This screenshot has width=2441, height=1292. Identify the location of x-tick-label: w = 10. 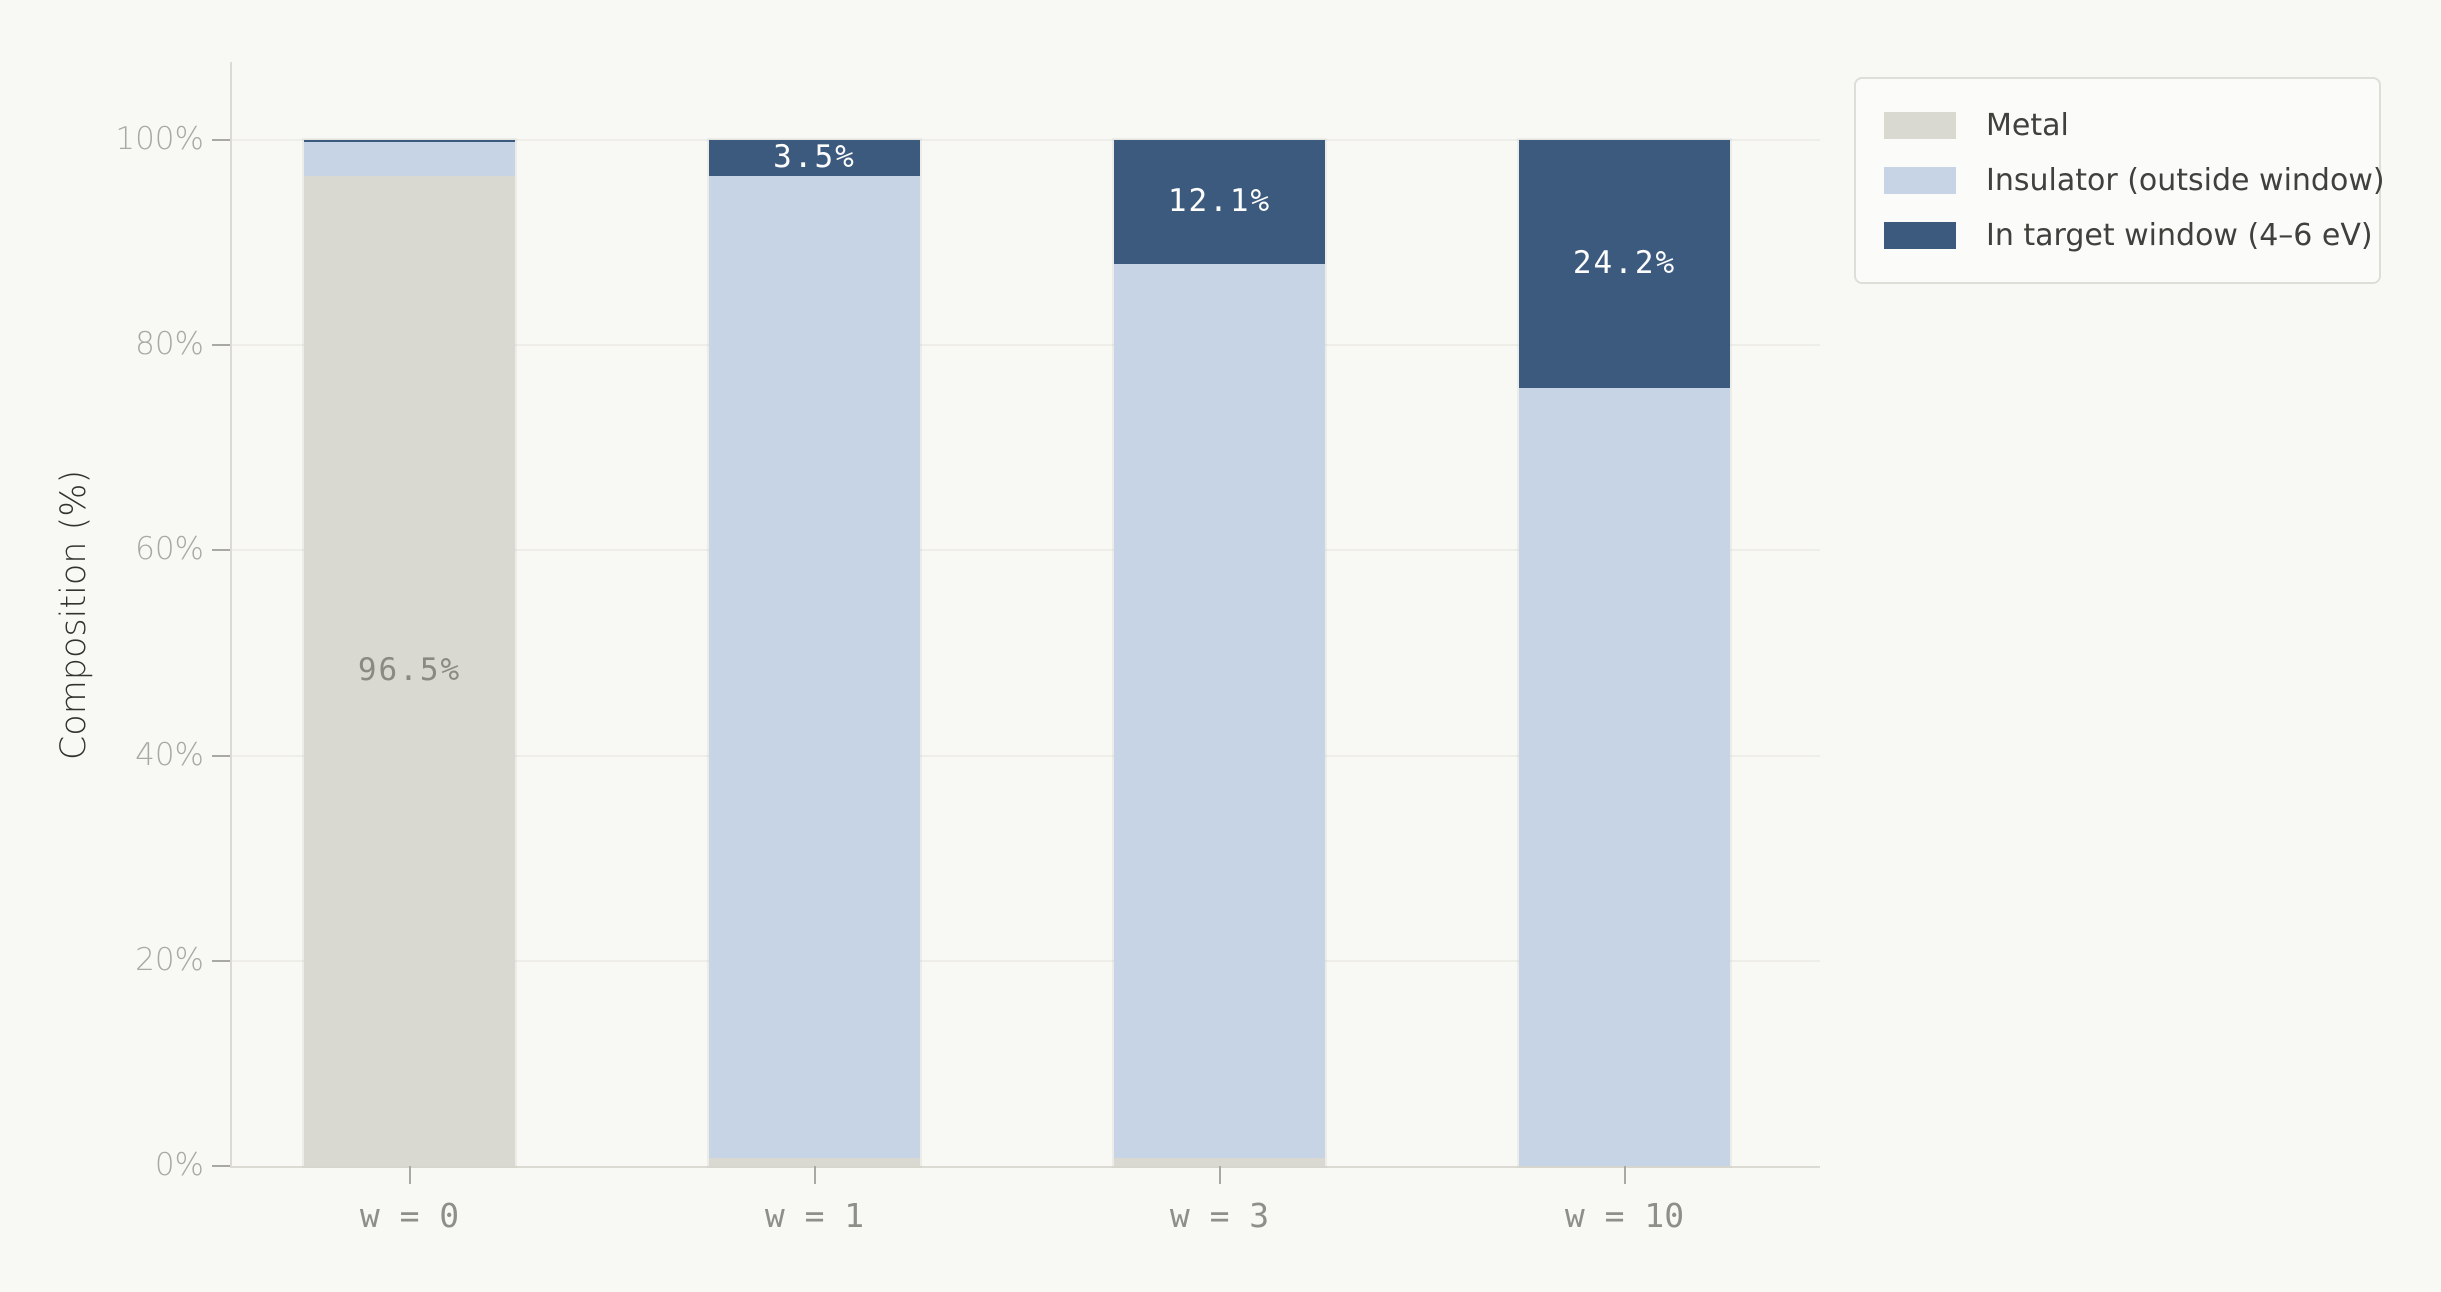
(1624, 1215).